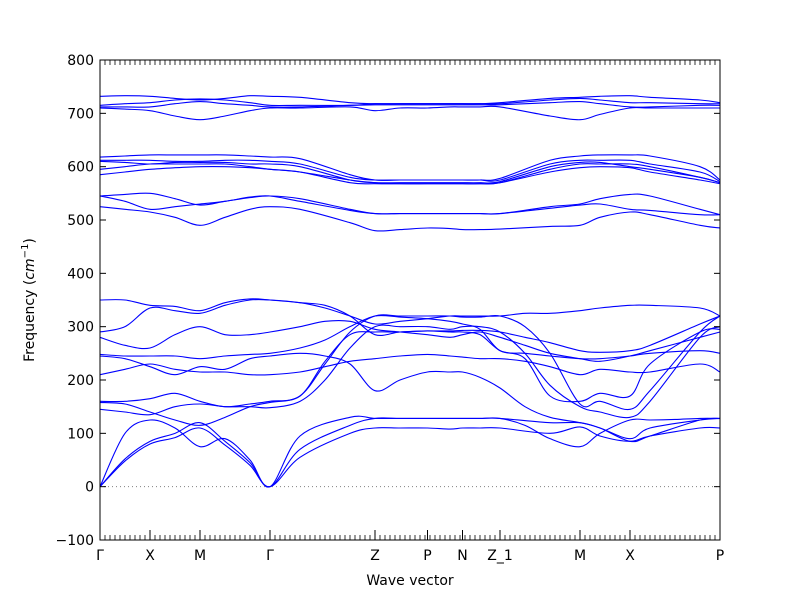  Describe the element at coordinates (427, 556) in the screenshot. I see `x-tick-label-6: P` at that location.